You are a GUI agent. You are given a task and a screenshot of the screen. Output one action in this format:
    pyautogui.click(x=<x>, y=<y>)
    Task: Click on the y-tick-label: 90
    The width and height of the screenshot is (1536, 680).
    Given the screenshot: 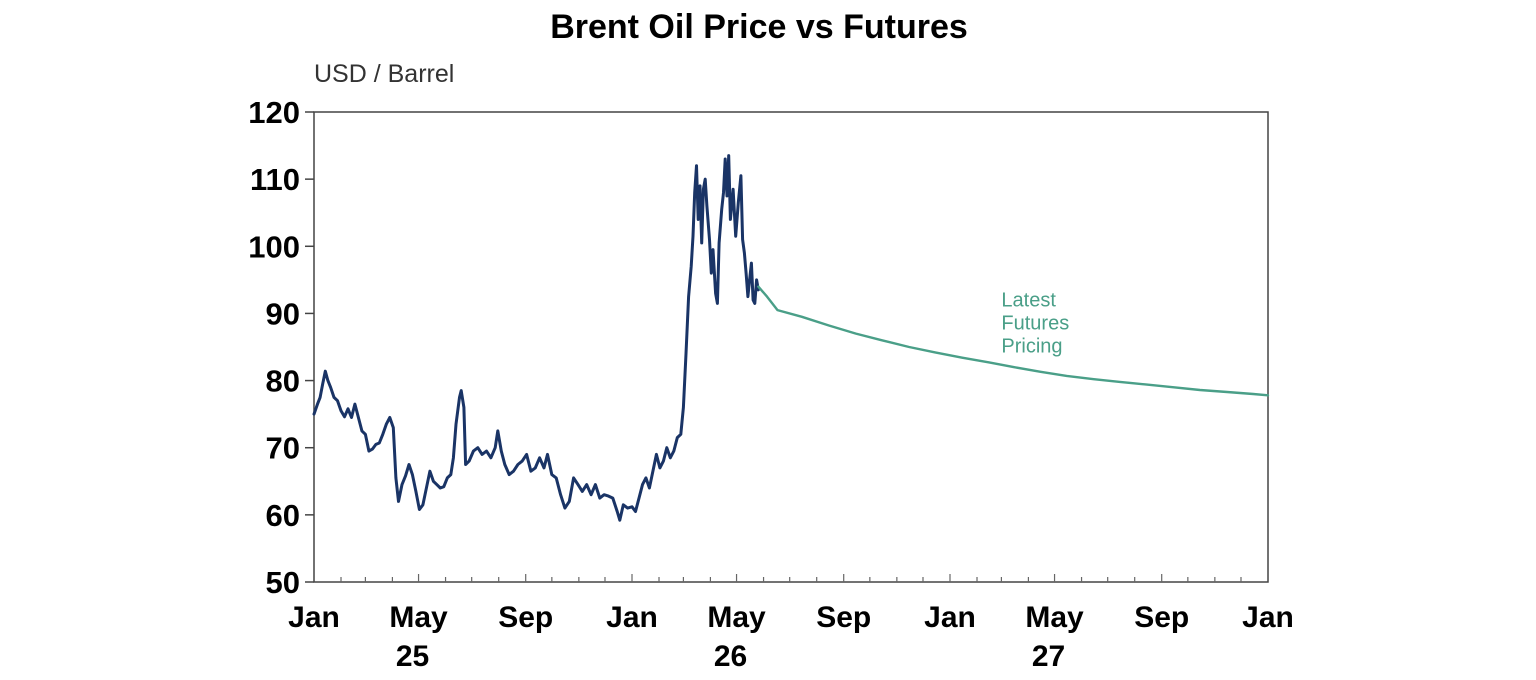 What is the action you would take?
    pyautogui.click(x=283, y=313)
    